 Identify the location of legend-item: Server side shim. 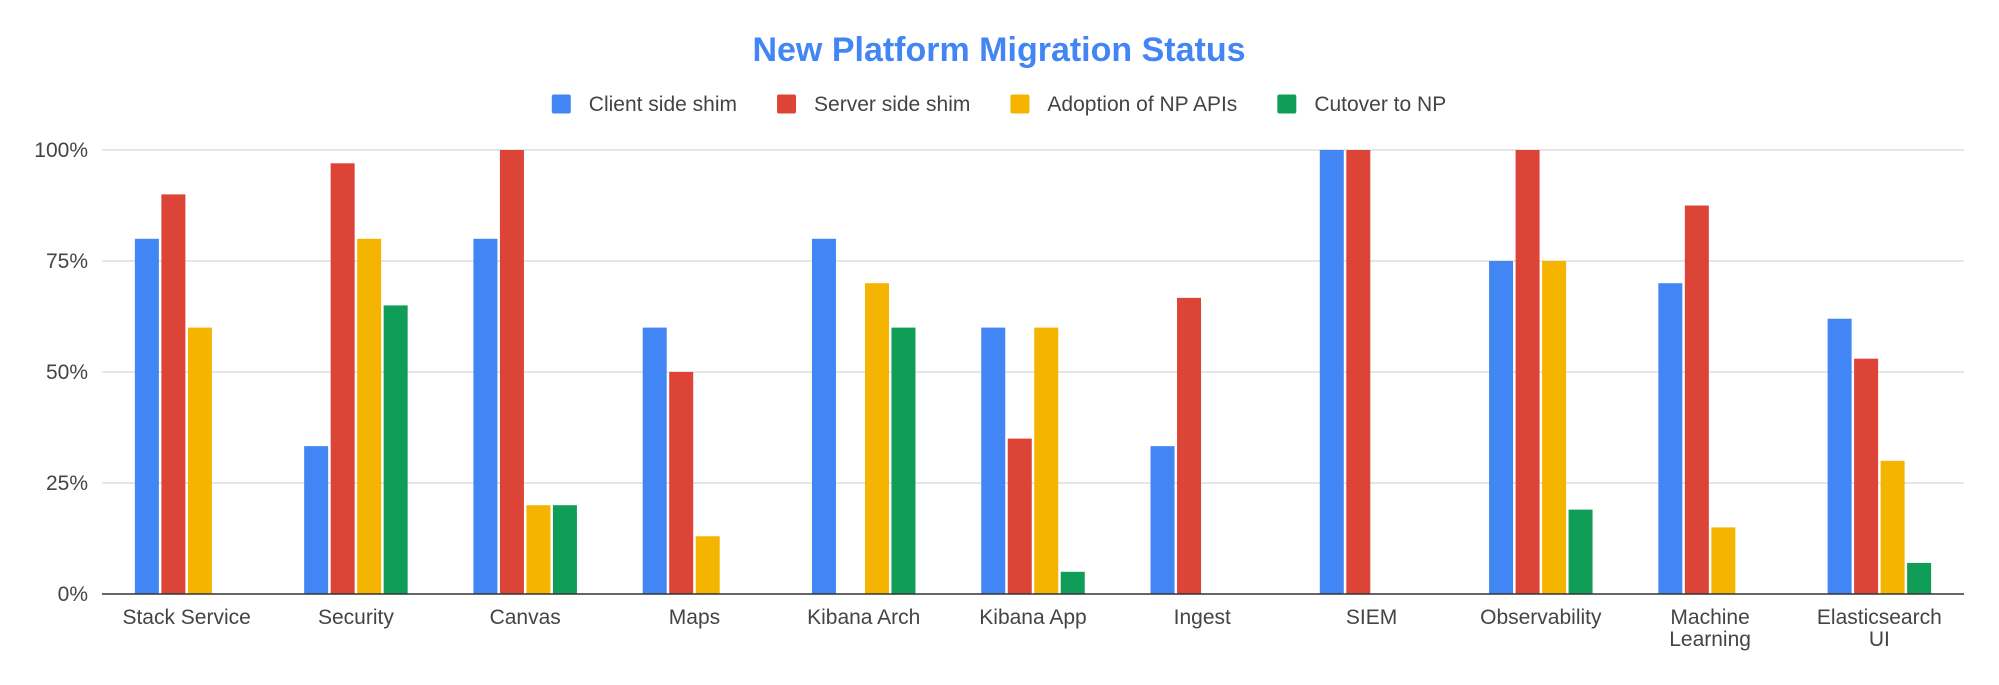
(873, 104).